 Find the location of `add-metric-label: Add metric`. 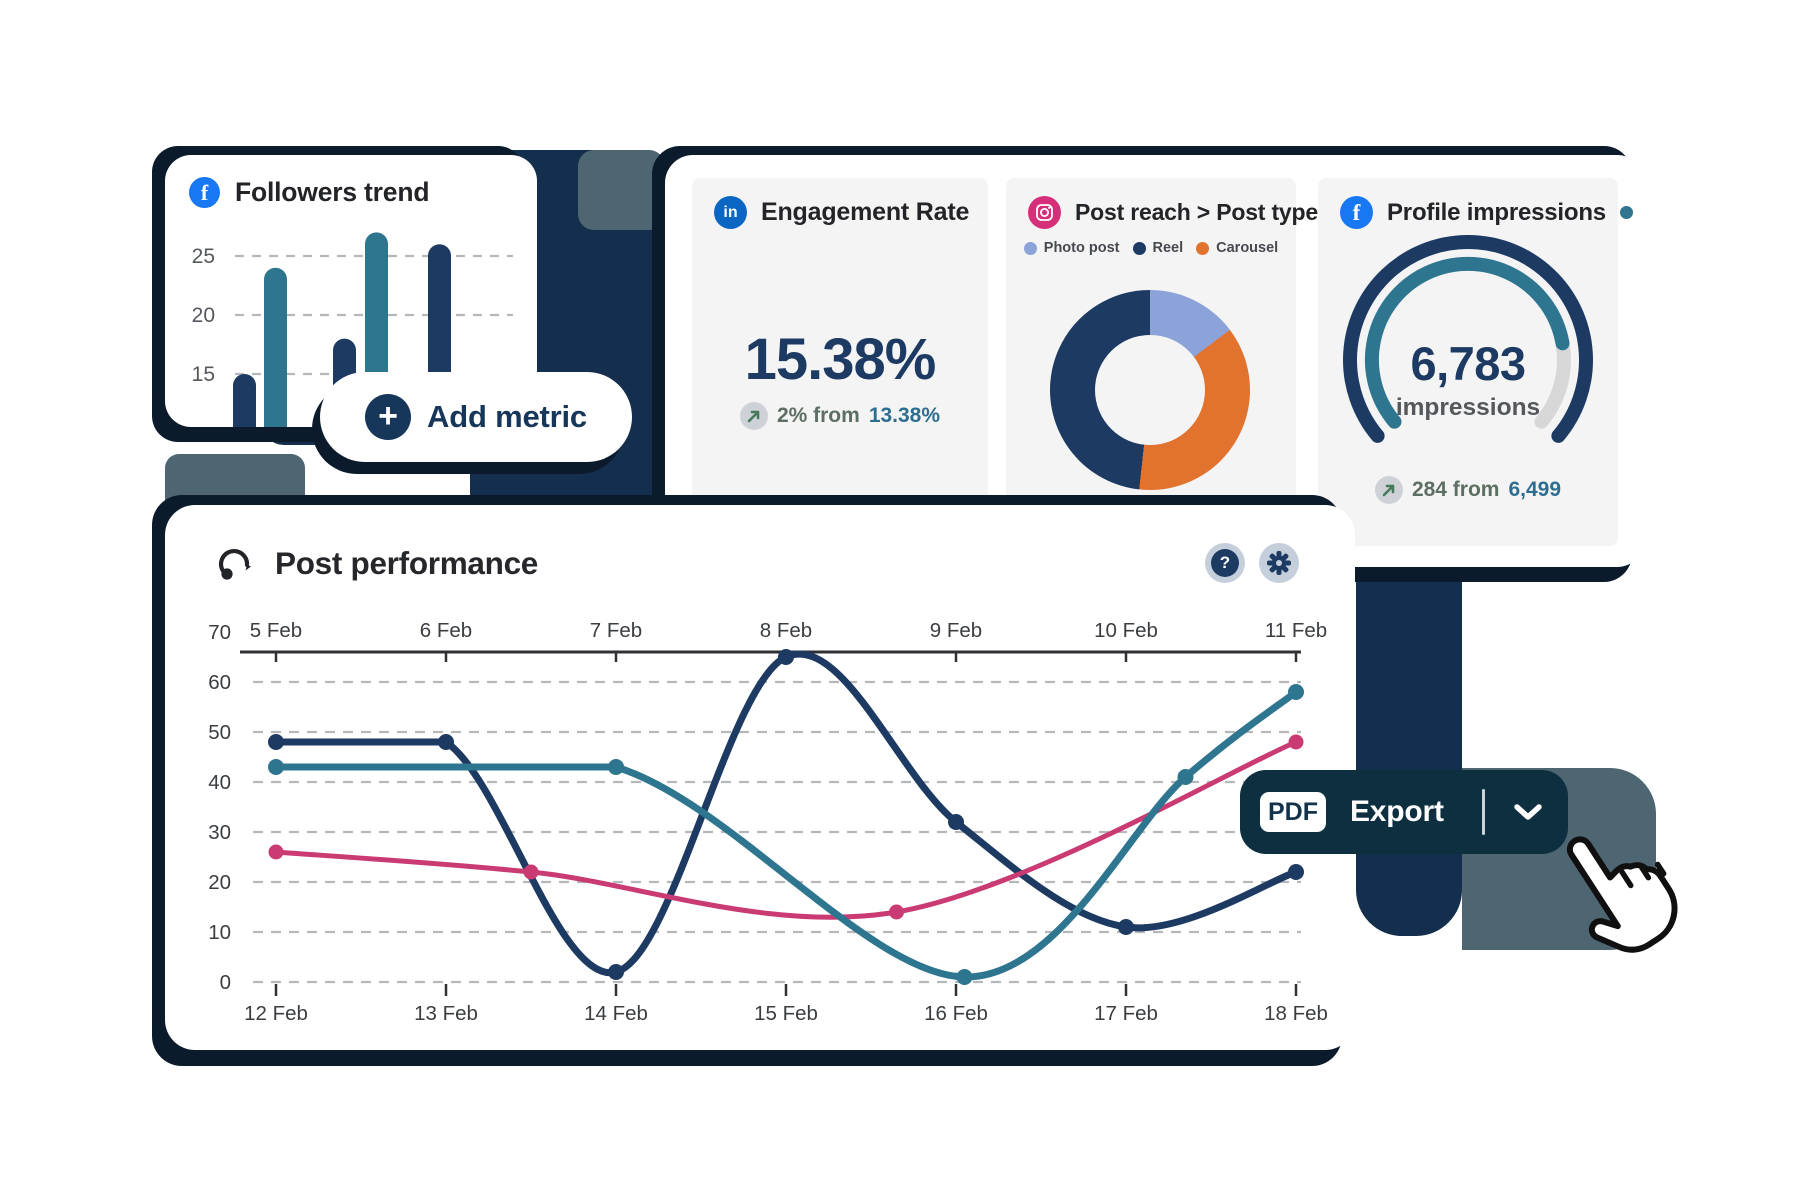

add-metric-label: Add metric is located at coordinates (507, 416).